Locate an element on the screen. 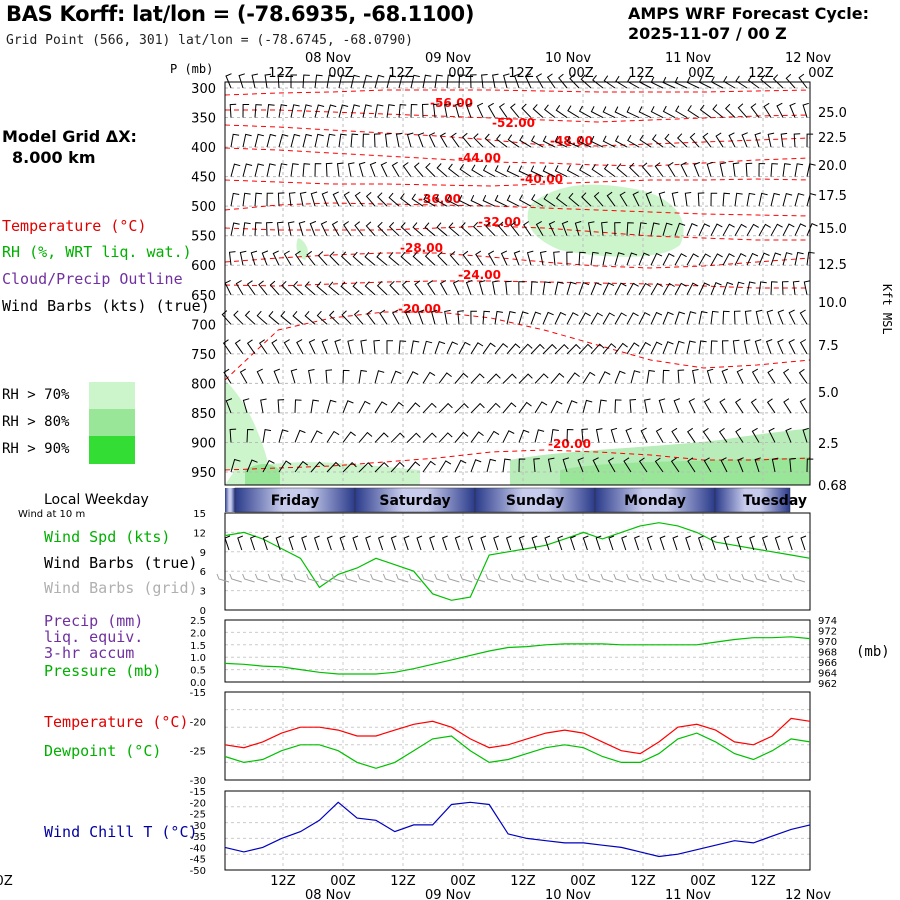  windchill-tick-label: -15 is located at coordinates (198, 792).